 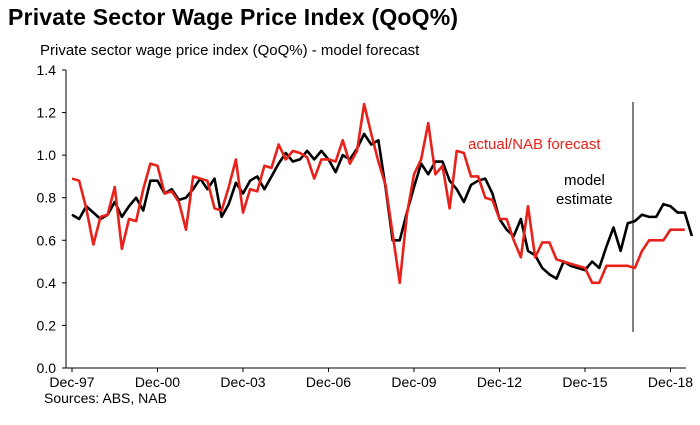 I want to click on y-tick-labels: 0.0 0.2 0.4 0.6 0.8 1.0 1.2 1.4, so click(x=51, y=219).